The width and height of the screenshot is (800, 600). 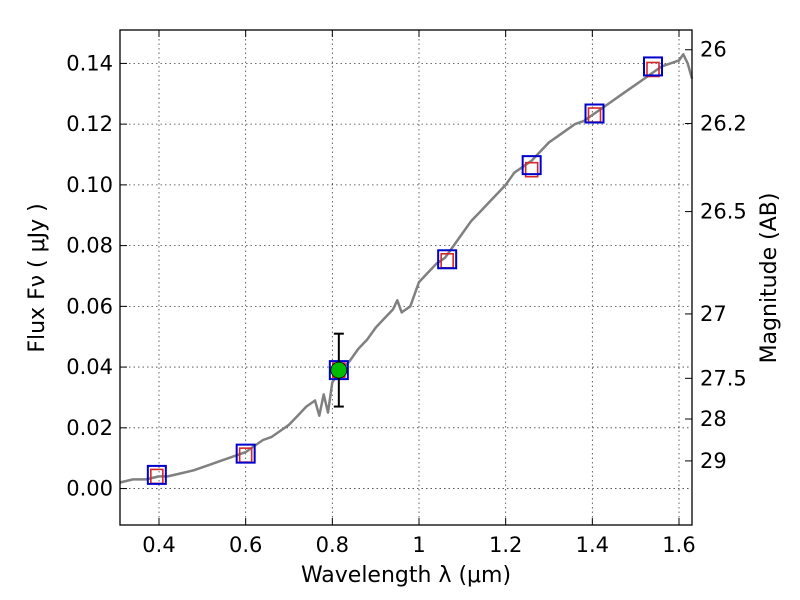 What do you see at coordinates (245, 545) in the screenshot?
I see `x-tick-label: 0.6` at bounding box center [245, 545].